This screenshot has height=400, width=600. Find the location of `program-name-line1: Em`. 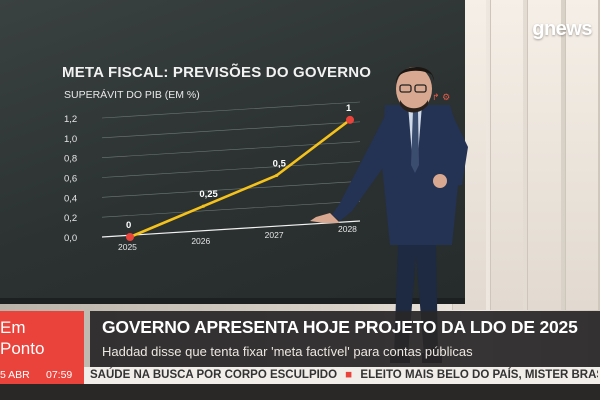

program-name-line1: Em is located at coordinates (13, 327).